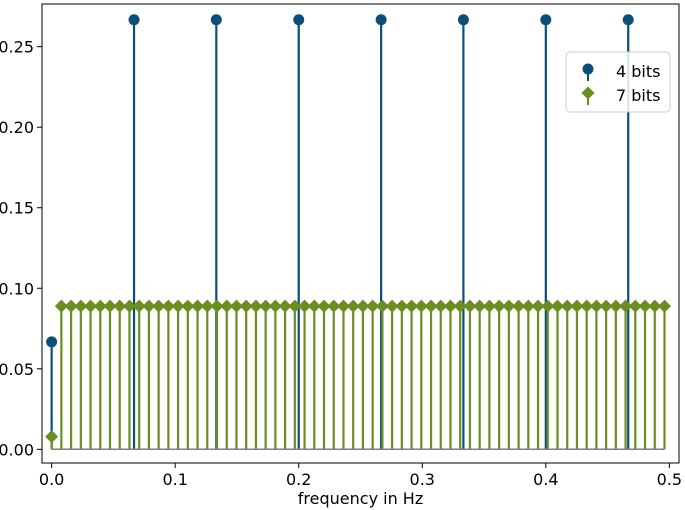  Describe the element at coordinates (17, 449) in the screenshot. I see `y-tick-label: 0.00` at that location.